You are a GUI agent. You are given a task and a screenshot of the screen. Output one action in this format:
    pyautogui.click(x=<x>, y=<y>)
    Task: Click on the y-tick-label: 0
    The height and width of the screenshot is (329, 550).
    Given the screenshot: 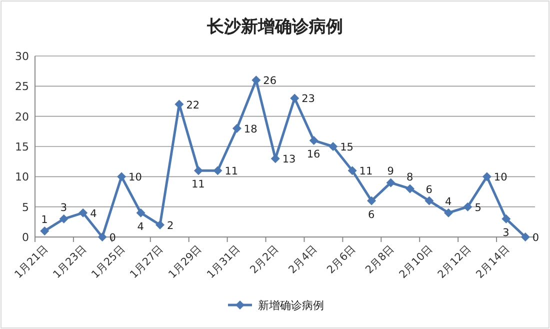 What is the action you would take?
    pyautogui.click(x=25, y=237)
    